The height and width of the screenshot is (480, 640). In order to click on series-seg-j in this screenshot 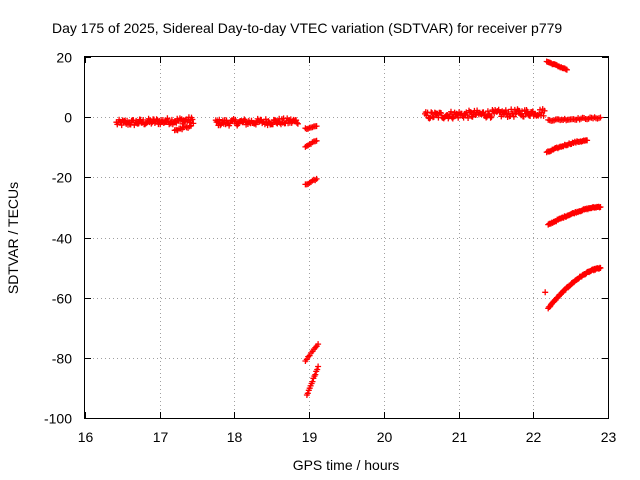, I will do `click(574, 119)`.